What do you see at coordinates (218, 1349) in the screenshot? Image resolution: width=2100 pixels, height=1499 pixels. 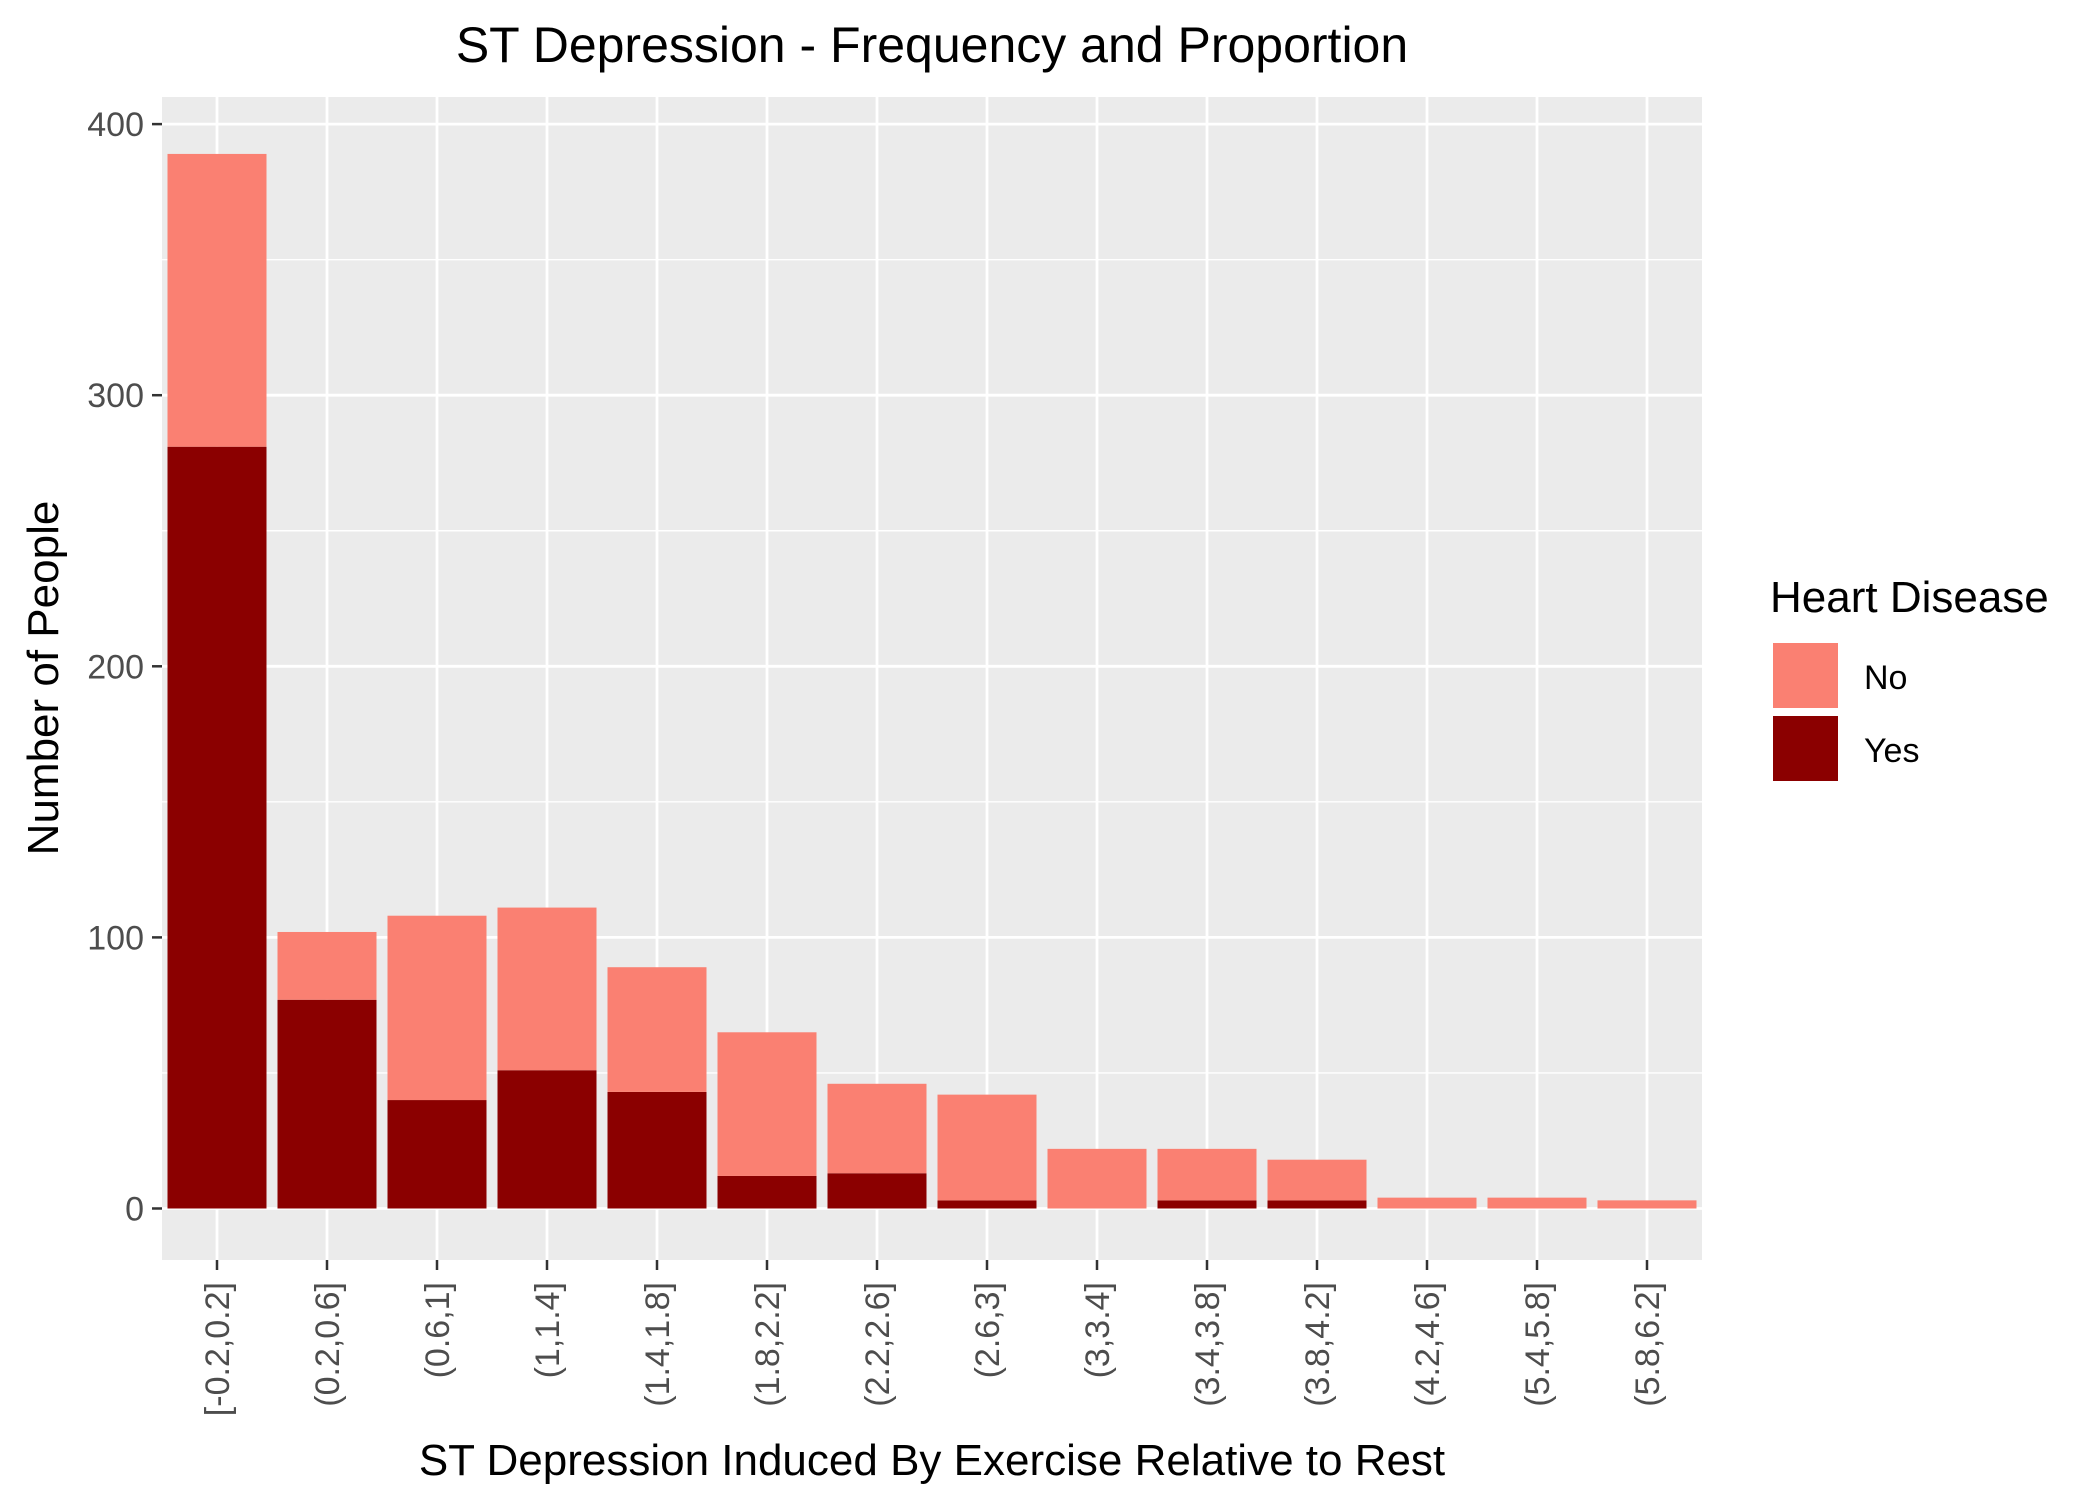 I see `x-tick-label: [-0.2,0.2]` at bounding box center [218, 1349].